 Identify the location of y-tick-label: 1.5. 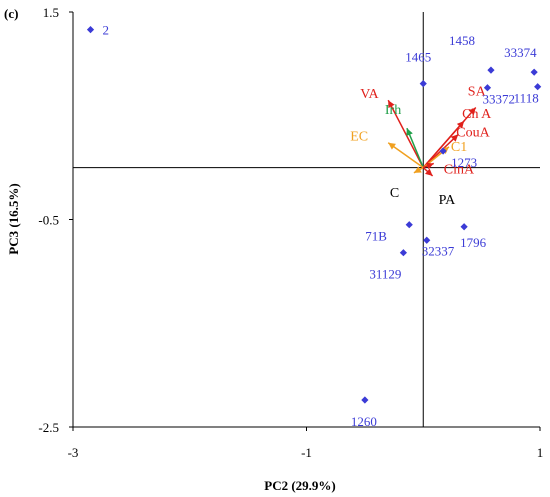
(51, 12).